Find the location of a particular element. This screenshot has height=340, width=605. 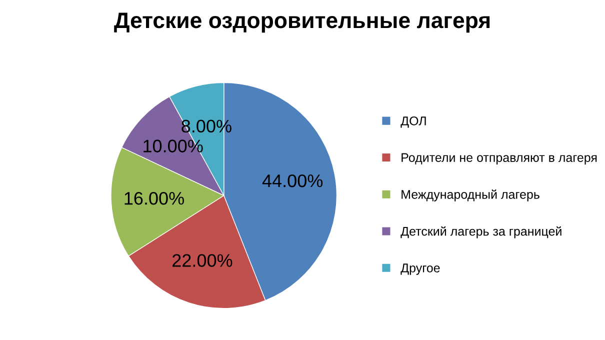

legend-label: Международный лагерь is located at coordinates (471, 195).